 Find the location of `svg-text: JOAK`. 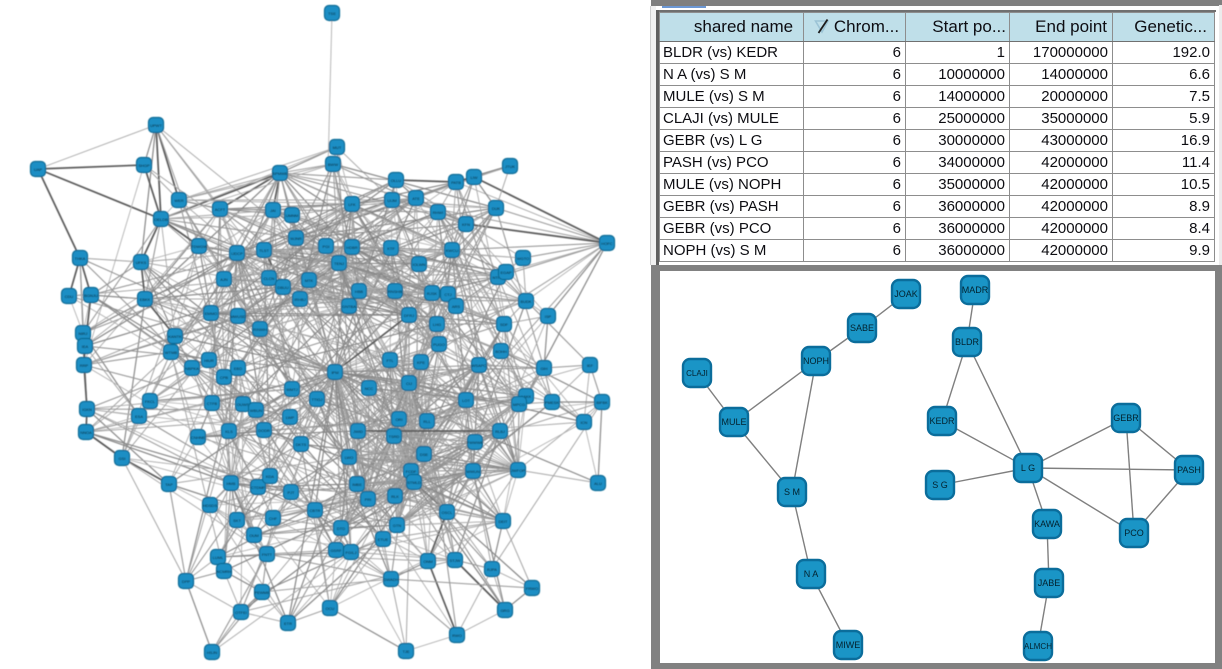

svg-text: JOAK is located at coordinates (906, 294).